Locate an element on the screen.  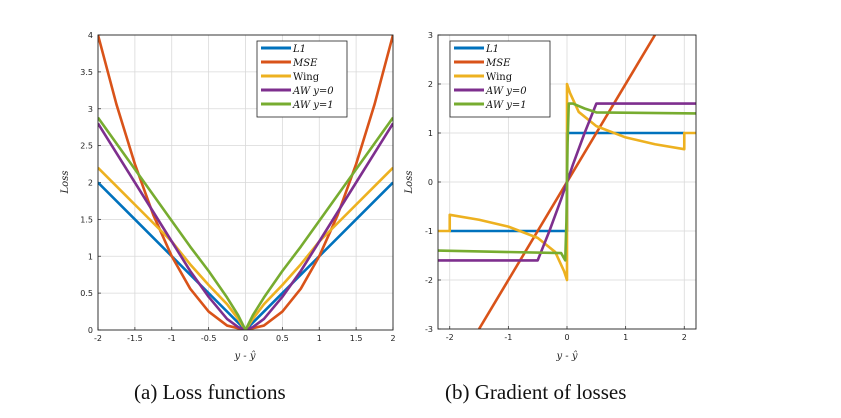
y-tick-label: -1 is located at coordinates (429, 231).